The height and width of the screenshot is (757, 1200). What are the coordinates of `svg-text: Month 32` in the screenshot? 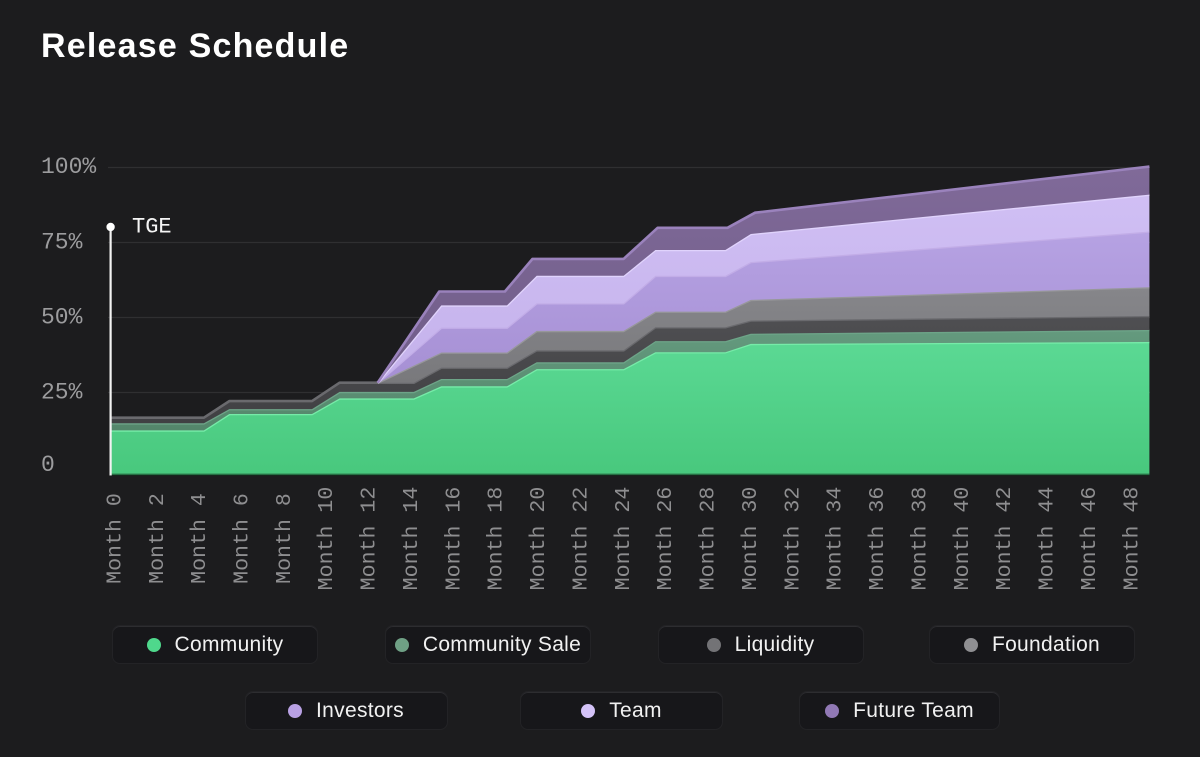 It's located at (793, 539).